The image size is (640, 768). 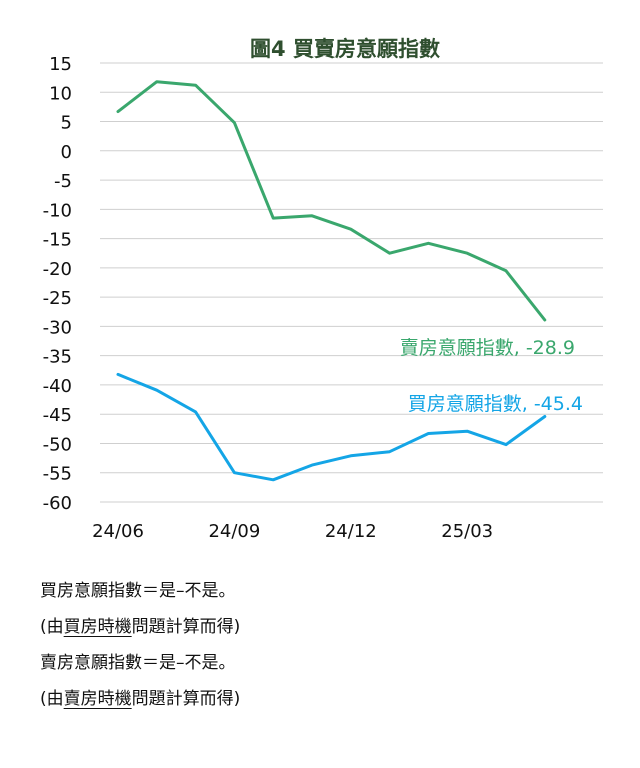 I want to click on y-tick-label: -45, so click(x=57, y=415).